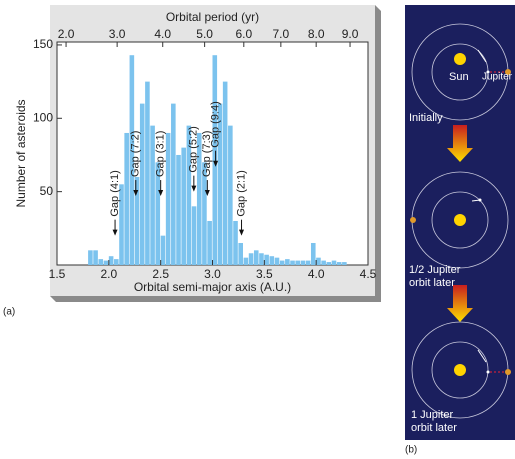 This screenshot has width=515, height=459. I want to click on x-tick-label: 4.5, so click(368, 274).